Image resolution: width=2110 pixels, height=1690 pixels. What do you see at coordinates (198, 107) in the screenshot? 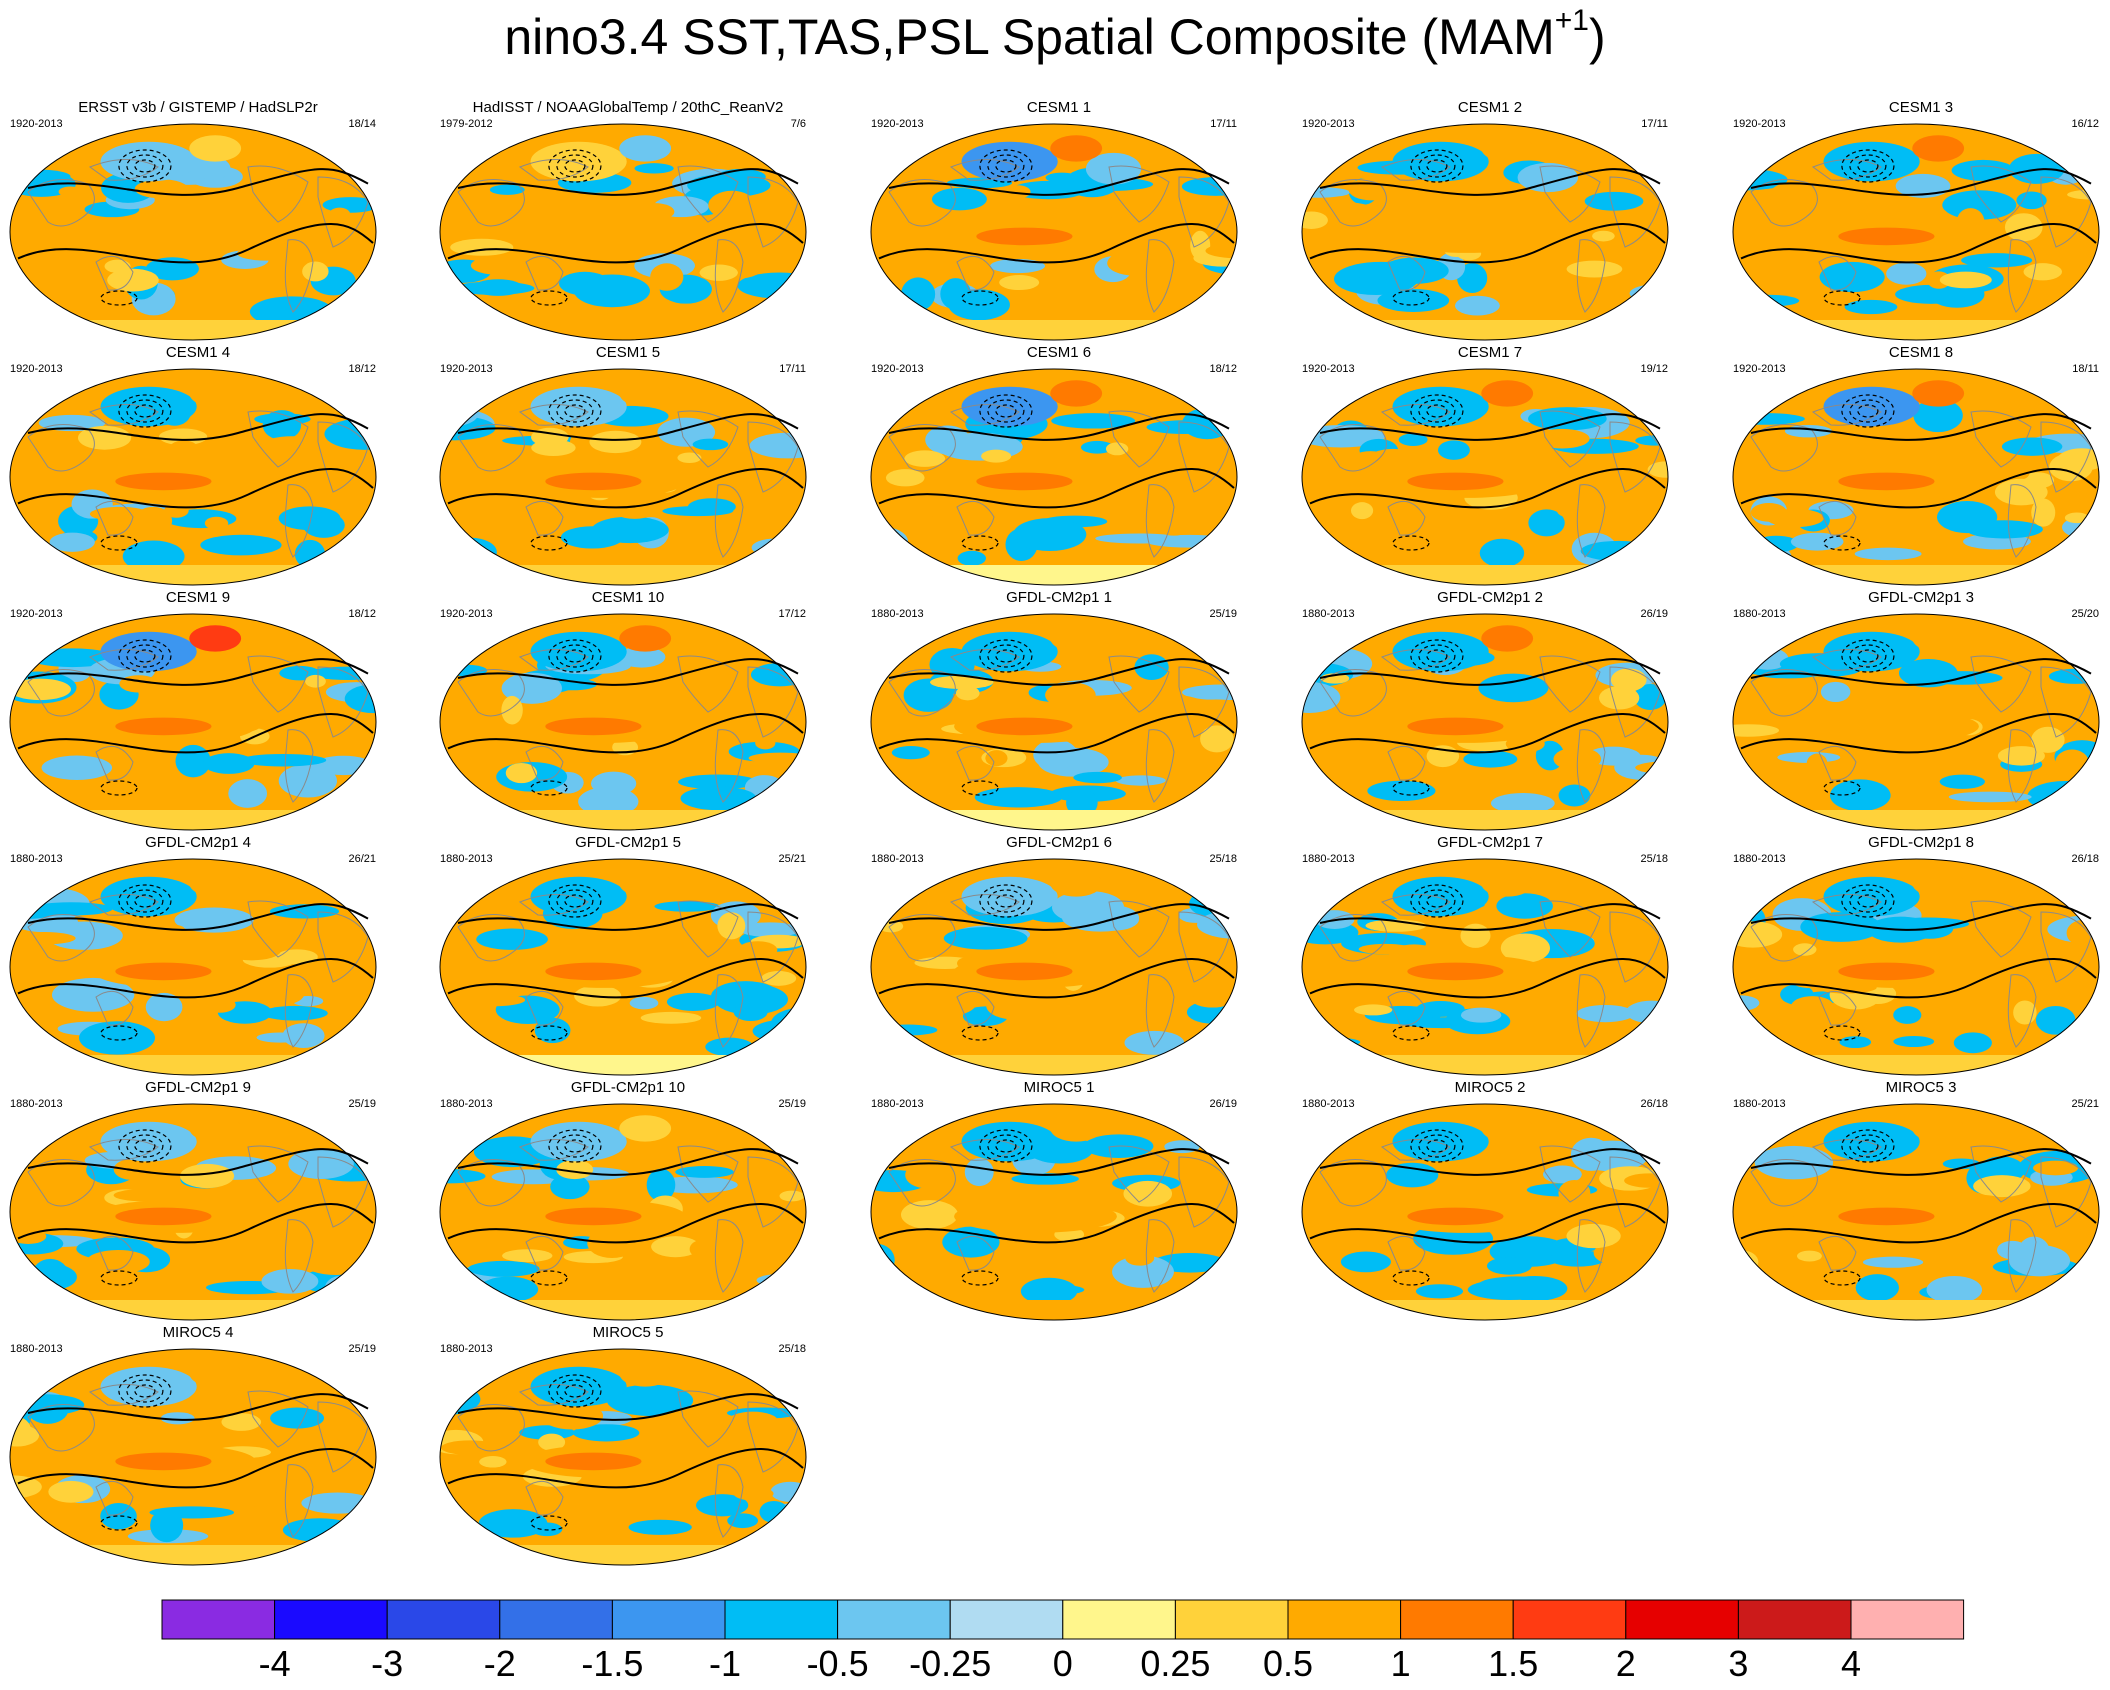
I see `panel-title: ERSST v3b / GISTEMP / HadSLP2r` at bounding box center [198, 107].